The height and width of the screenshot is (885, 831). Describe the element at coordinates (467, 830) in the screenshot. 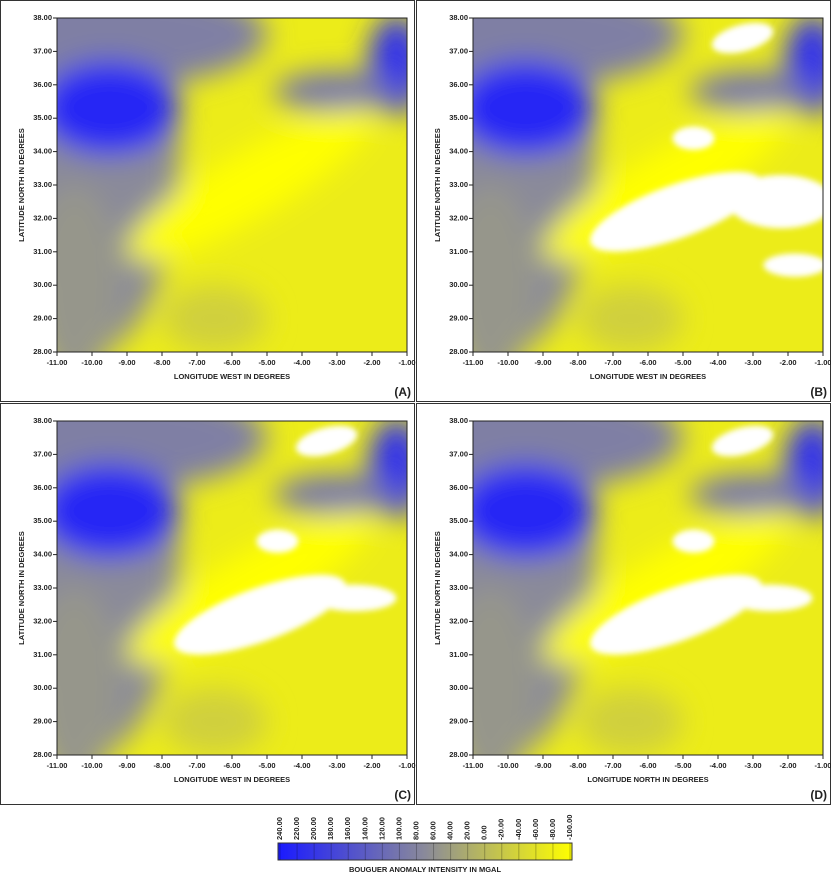

I see `colorbar-tick-label: 20.00` at that location.